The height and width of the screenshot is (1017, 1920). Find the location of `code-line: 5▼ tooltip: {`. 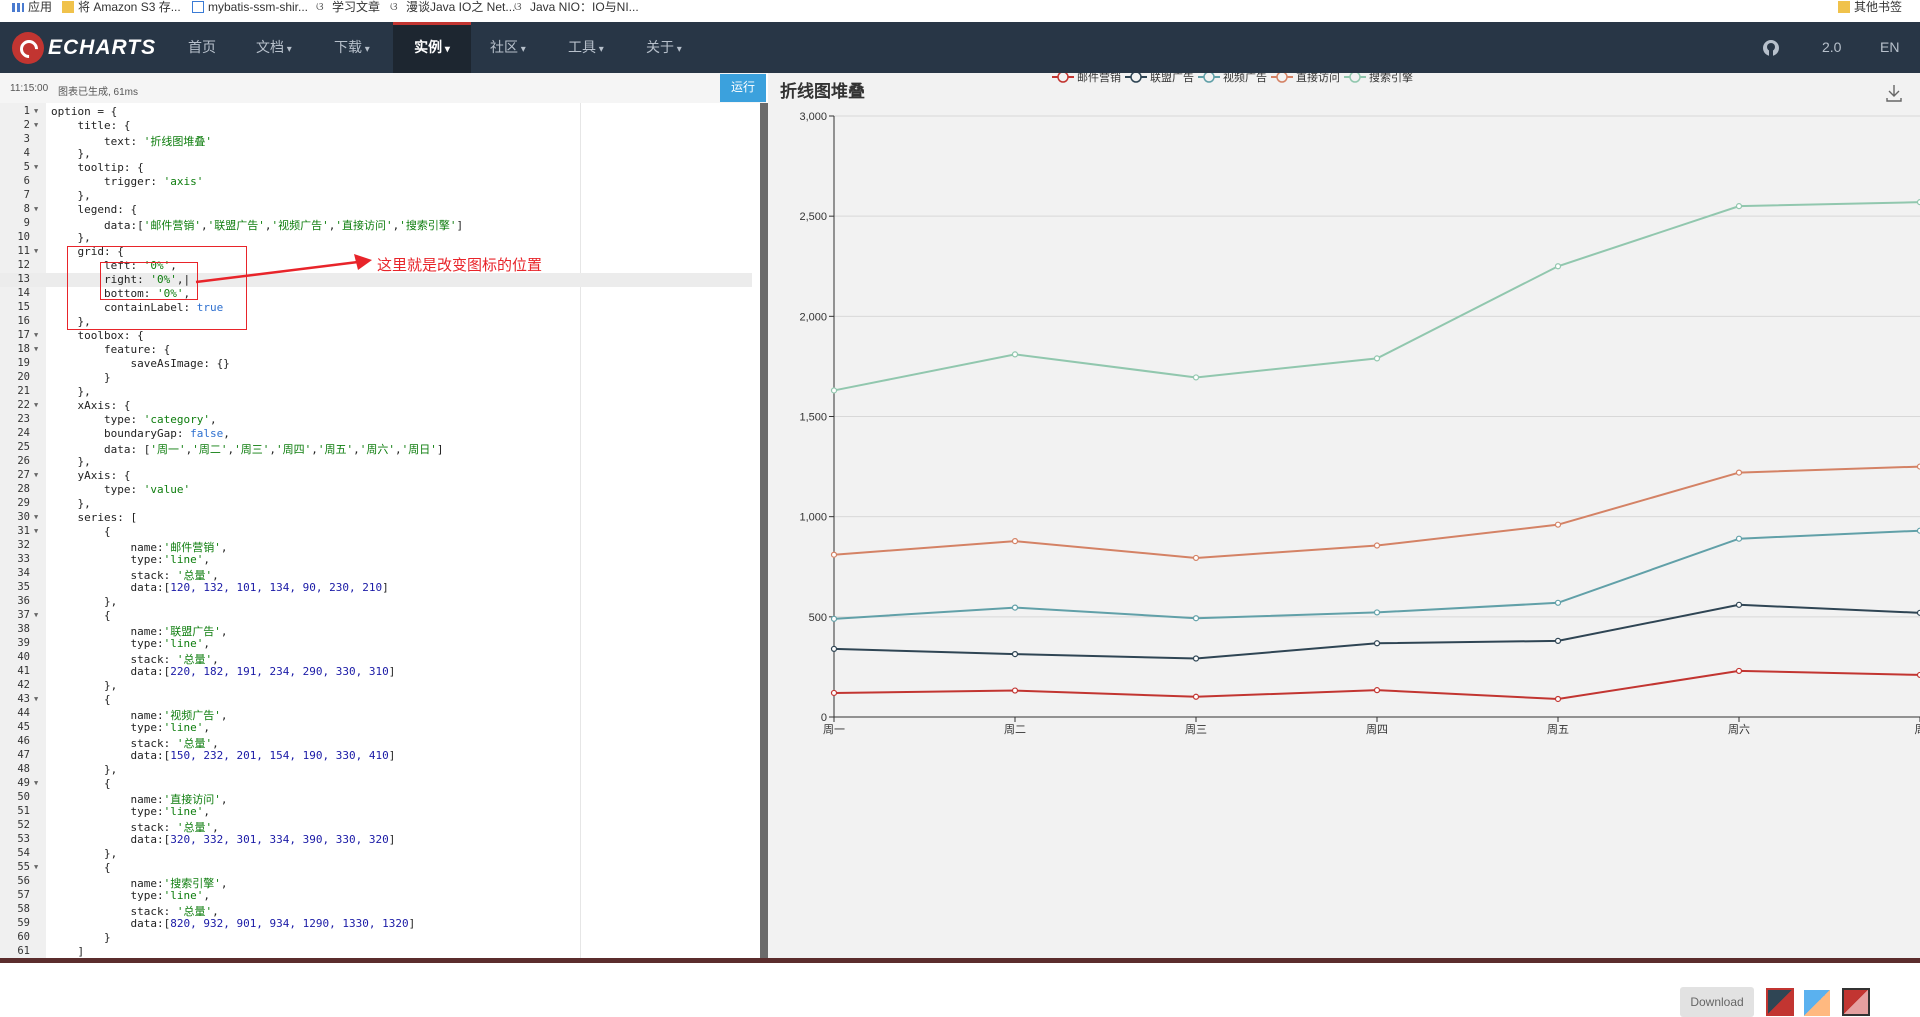

code-line: 5▼ tooltip: { is located at coordinates (376, 168).